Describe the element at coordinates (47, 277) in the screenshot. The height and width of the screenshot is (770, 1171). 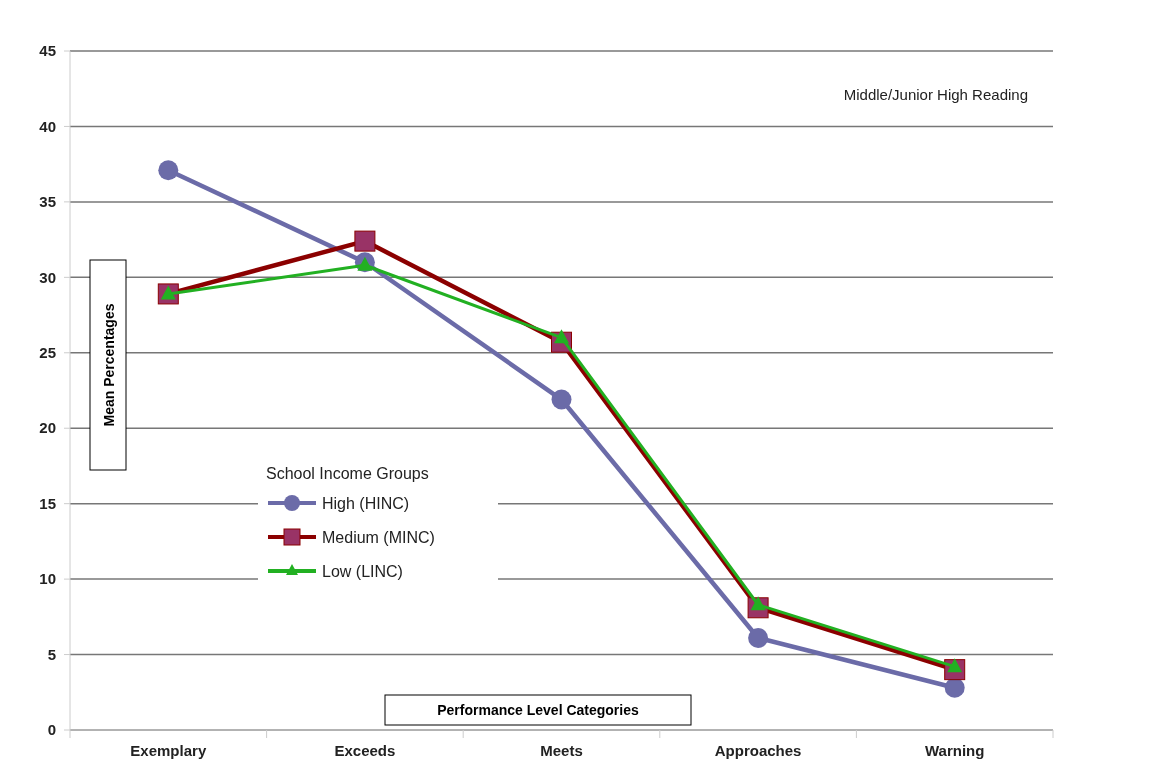
I see `y-tick-label: 30` at that location.